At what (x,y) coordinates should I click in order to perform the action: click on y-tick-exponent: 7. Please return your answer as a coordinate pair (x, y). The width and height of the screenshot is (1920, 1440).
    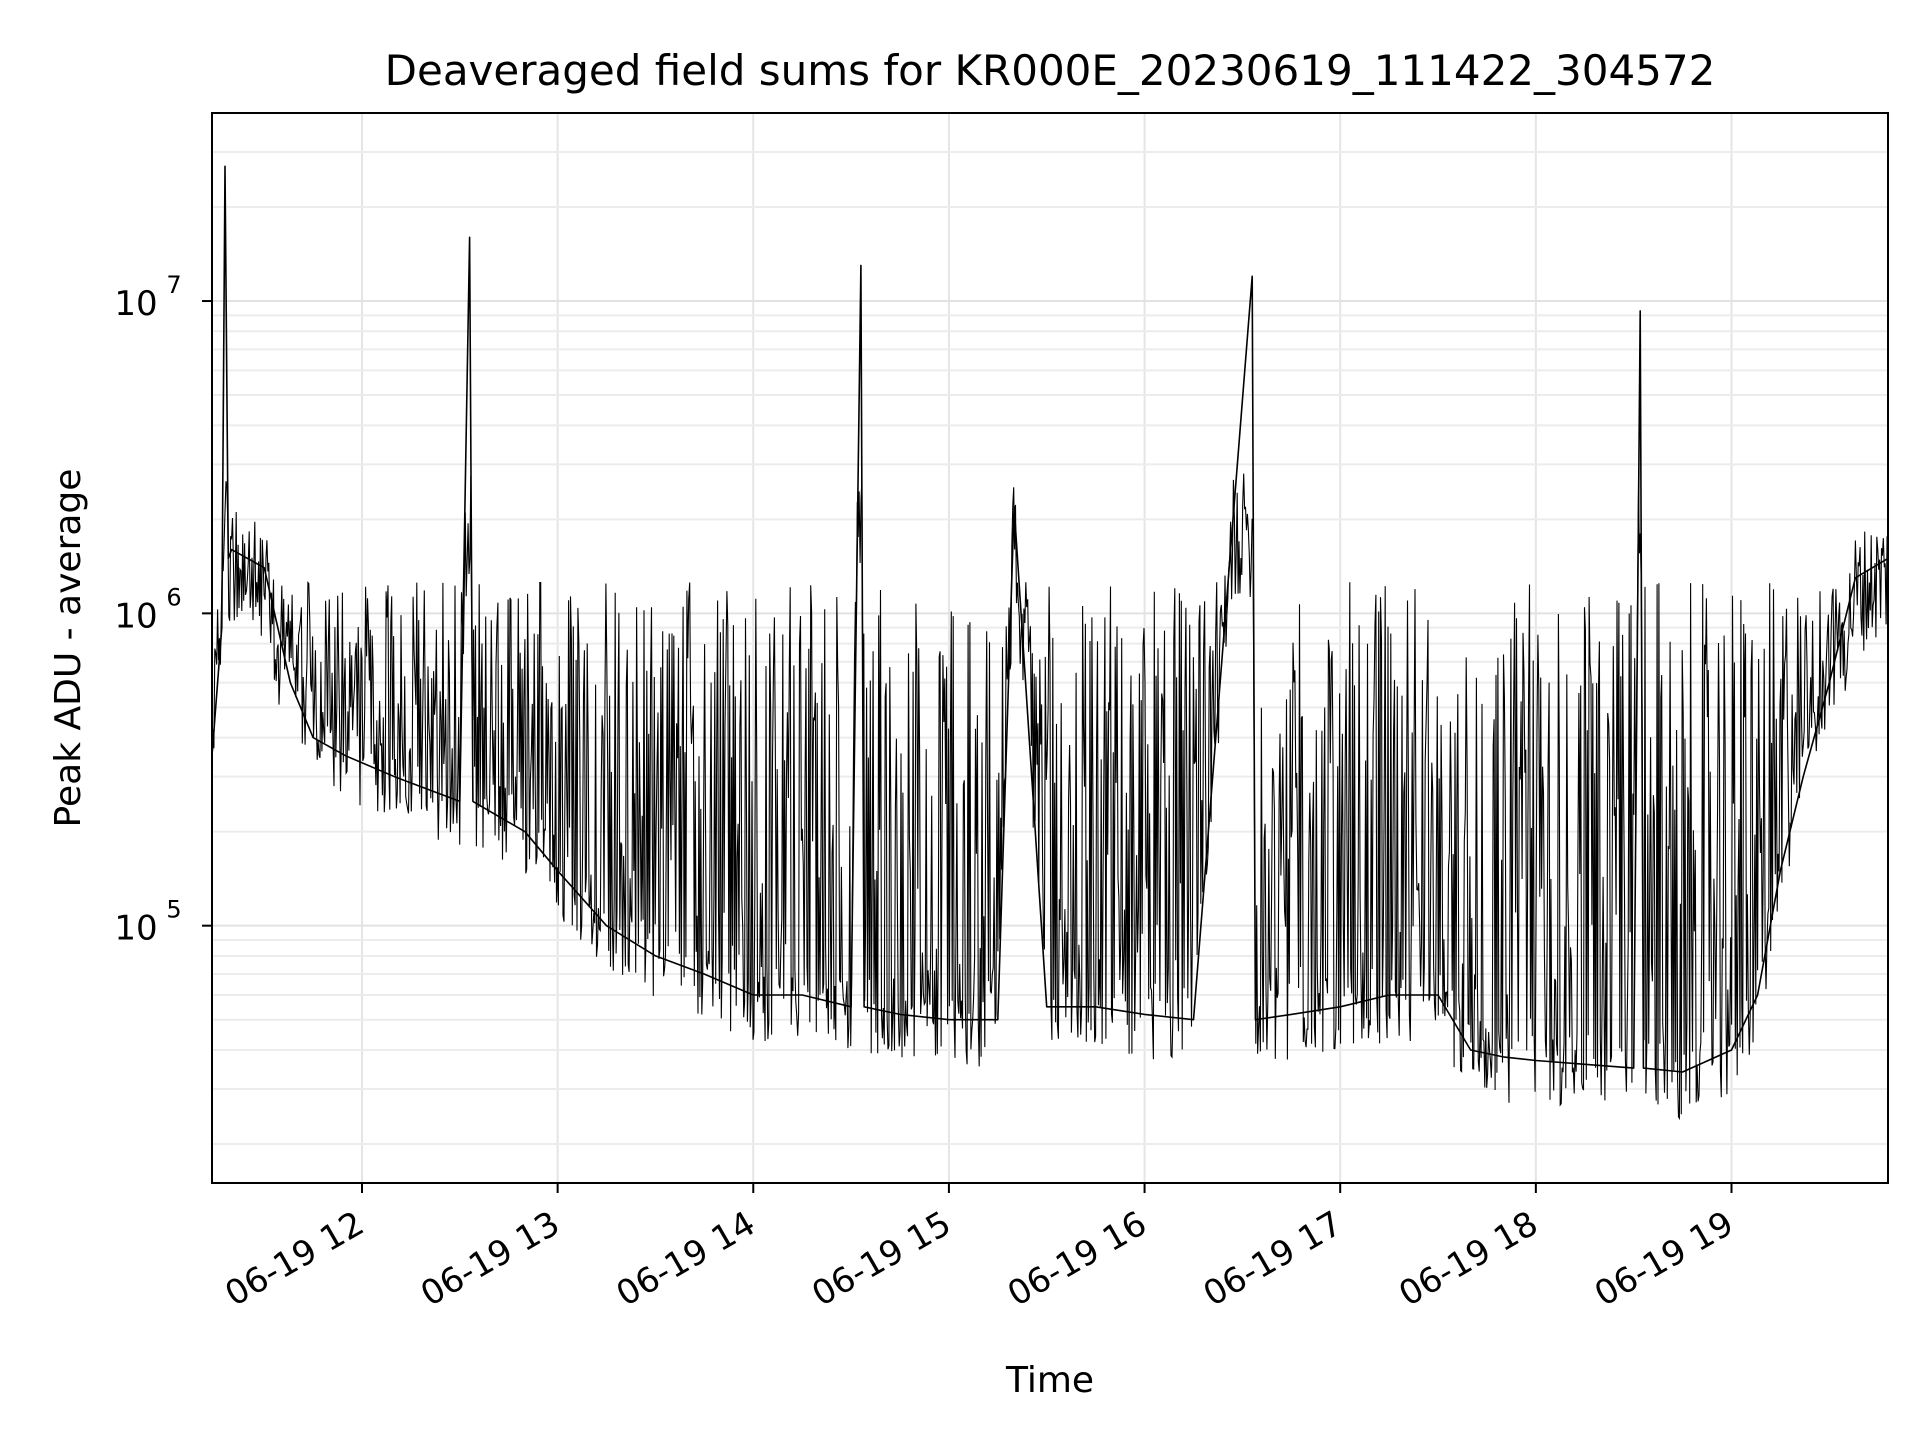
    Looking at the image, I should click on (173, 285).